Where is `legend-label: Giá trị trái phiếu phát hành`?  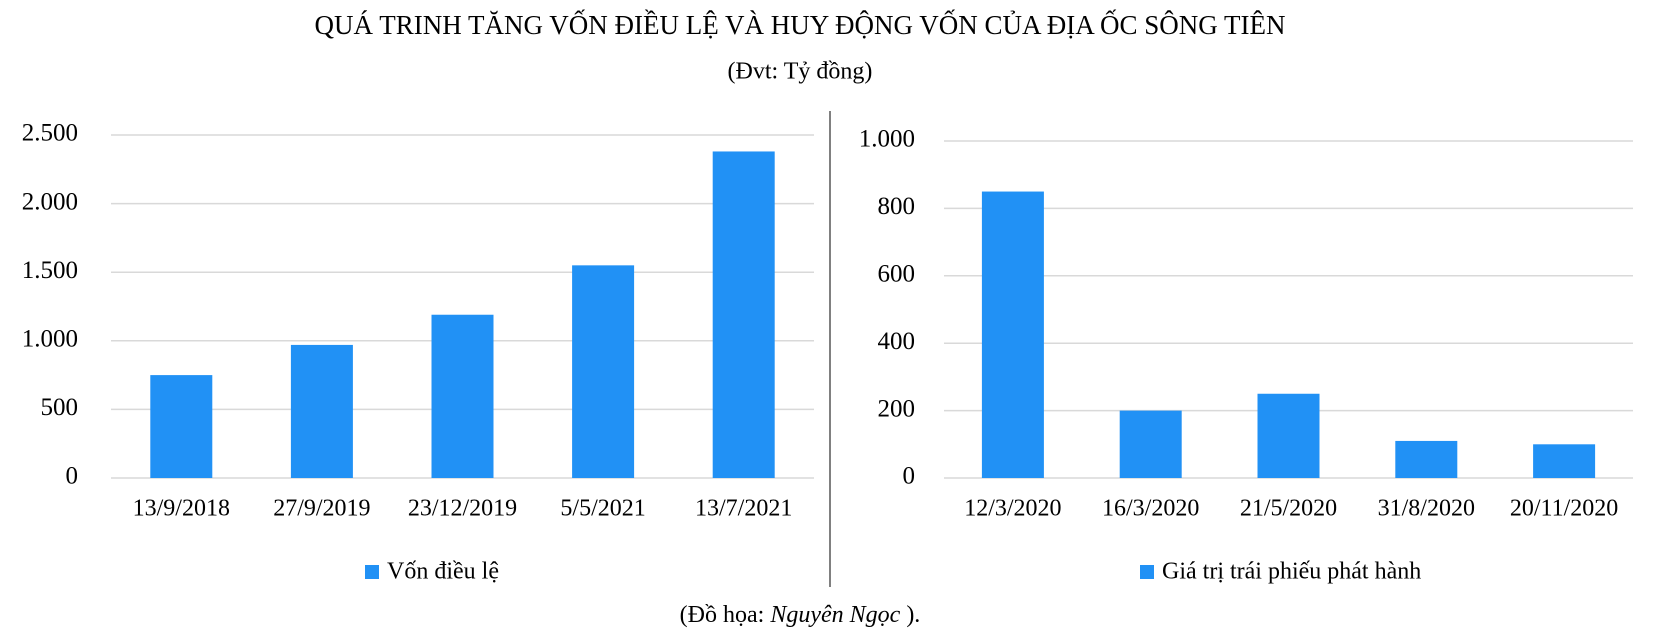
legend-label: Giá trị trái phiếu phát hành is located at coordinates (1291, 572).